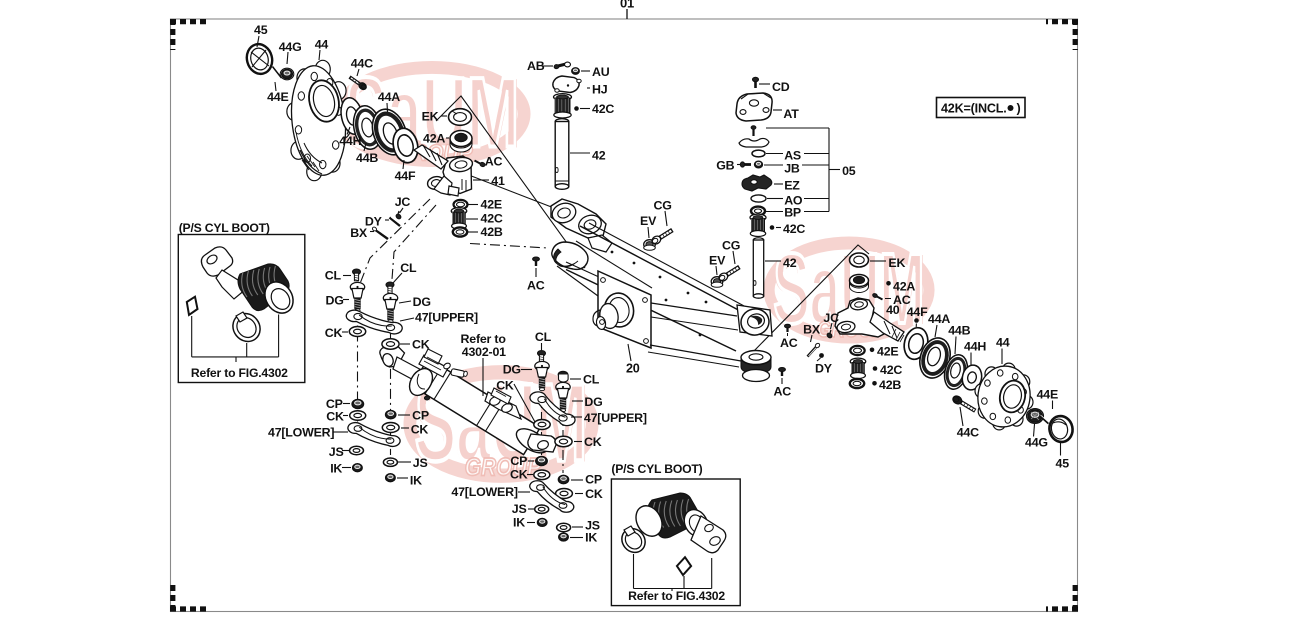 The width and height of the screenshot is (1297, 621). I want to click on svg-text: BP, so click(792, 213).